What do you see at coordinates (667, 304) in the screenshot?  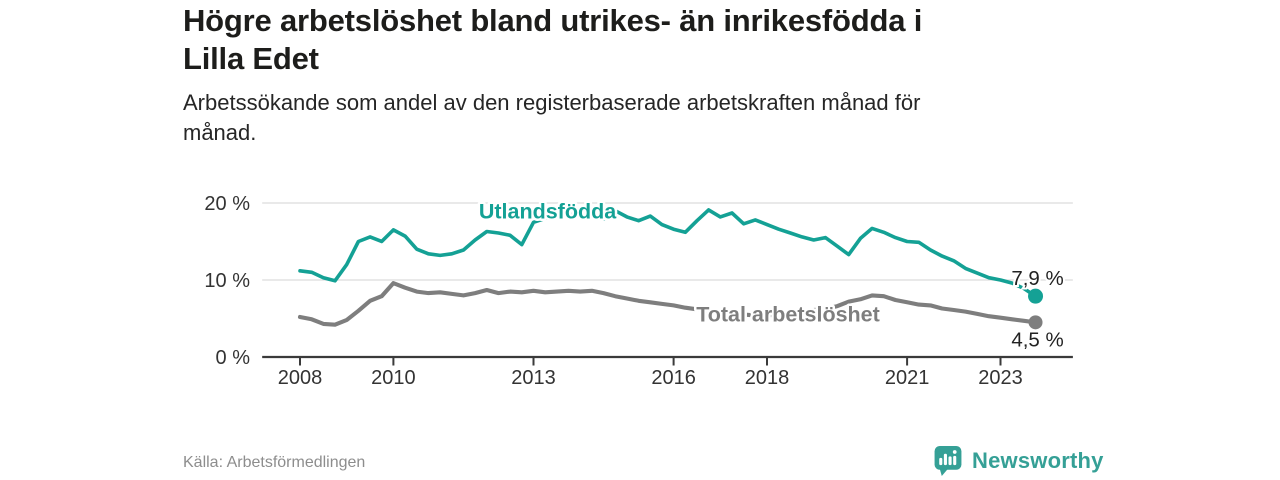 I see `series-line-total-arbetsloshet` at bounding box center [667, 304].